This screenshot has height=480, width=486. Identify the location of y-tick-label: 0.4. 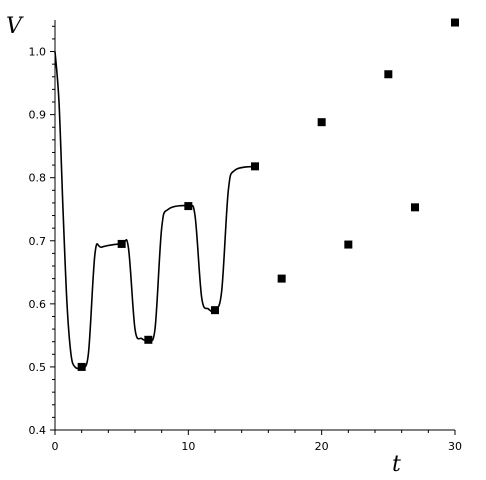
(38, 430).